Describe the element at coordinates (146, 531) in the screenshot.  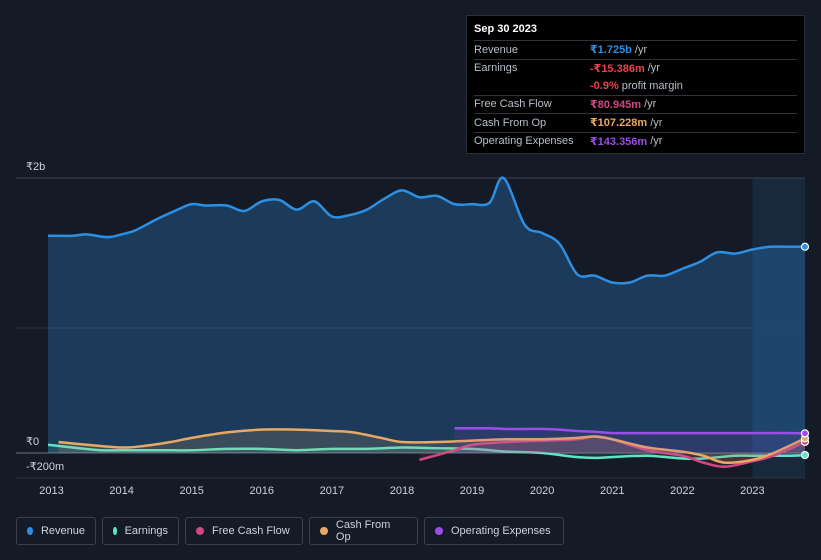
I see `legend-label: Earnings` at that location.